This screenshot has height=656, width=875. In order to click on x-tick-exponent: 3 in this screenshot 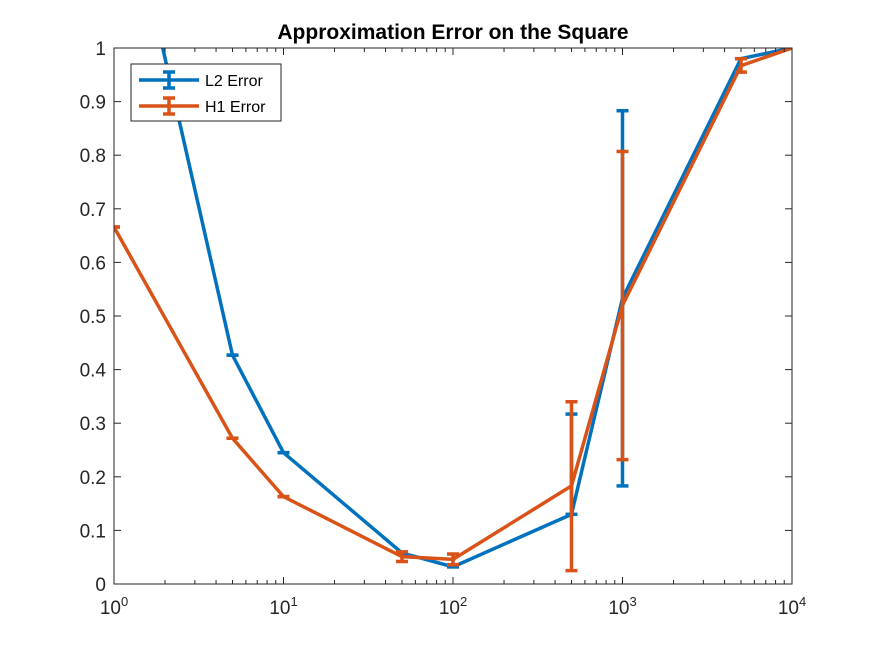, I will do `click(632, 601)`.